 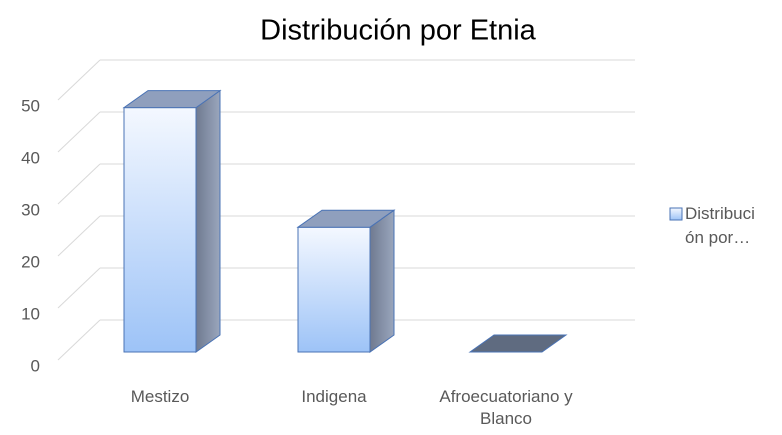 What do you see at coordinates (35, 365) in the screenshot?
I see `y-tick-label: 0` at bounding box center [35, 365].